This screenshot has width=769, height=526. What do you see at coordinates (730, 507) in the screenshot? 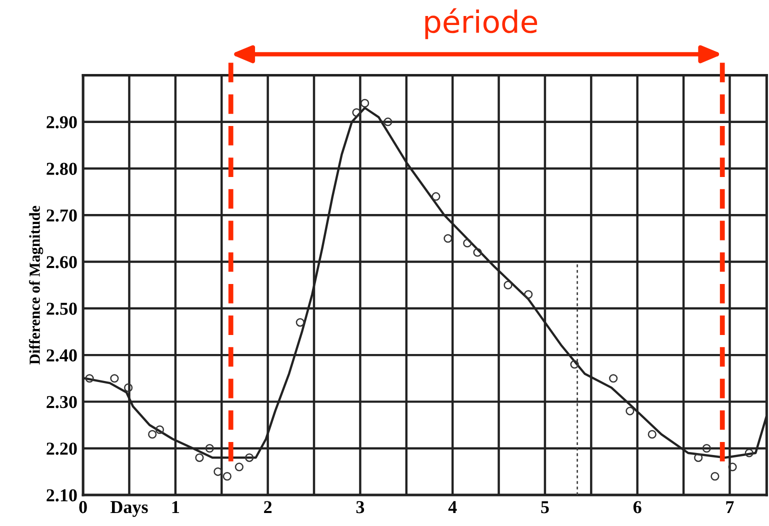
I see `x-tick-label: 7` at bounding box center [730, 507].